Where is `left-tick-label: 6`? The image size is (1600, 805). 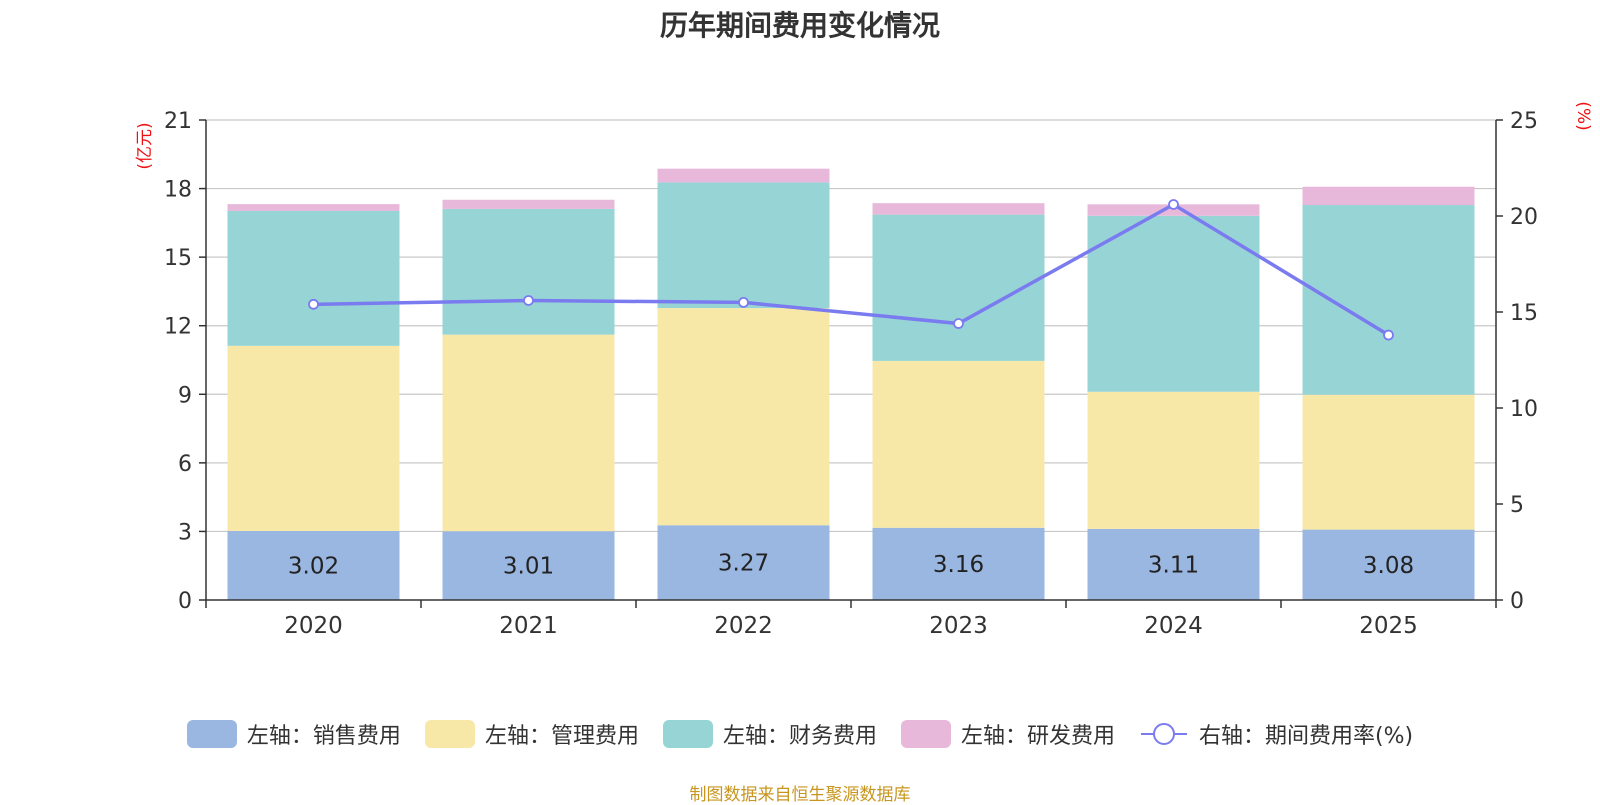 left-tick-label: 6 is located at coordinates (185, 464).